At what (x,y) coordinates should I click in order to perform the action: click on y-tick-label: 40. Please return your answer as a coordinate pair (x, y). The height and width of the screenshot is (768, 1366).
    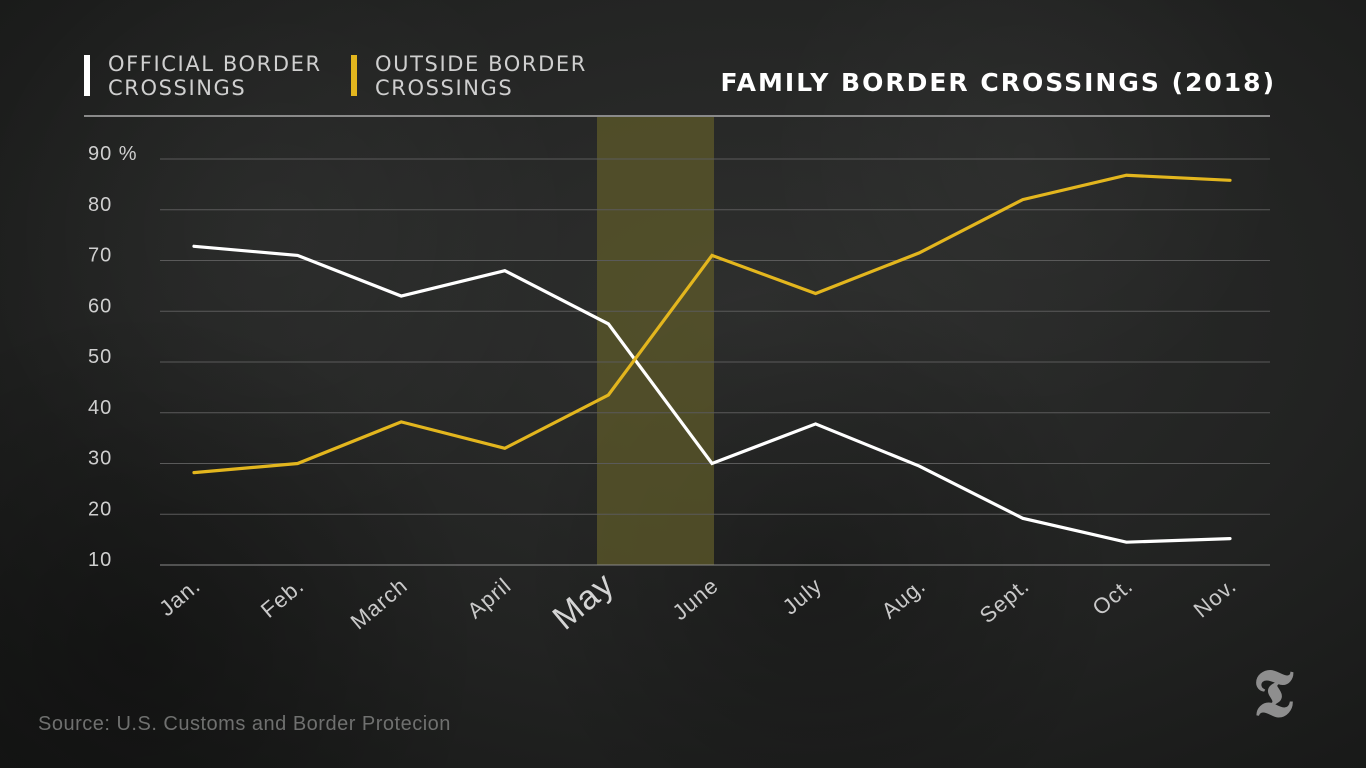
    Looking at the image, I should click on (100, 408).